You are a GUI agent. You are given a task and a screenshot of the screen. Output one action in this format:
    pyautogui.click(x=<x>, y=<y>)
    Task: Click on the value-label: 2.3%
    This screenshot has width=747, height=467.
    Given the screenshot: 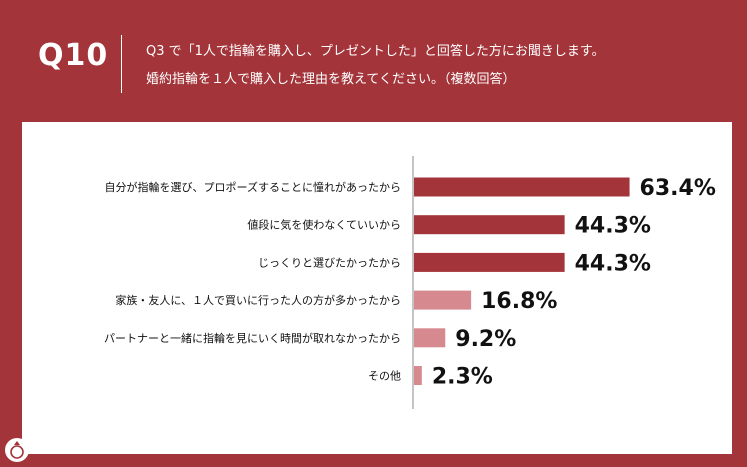 What is the action you would take?
    pyautogui.click(x=462, y=377)
    